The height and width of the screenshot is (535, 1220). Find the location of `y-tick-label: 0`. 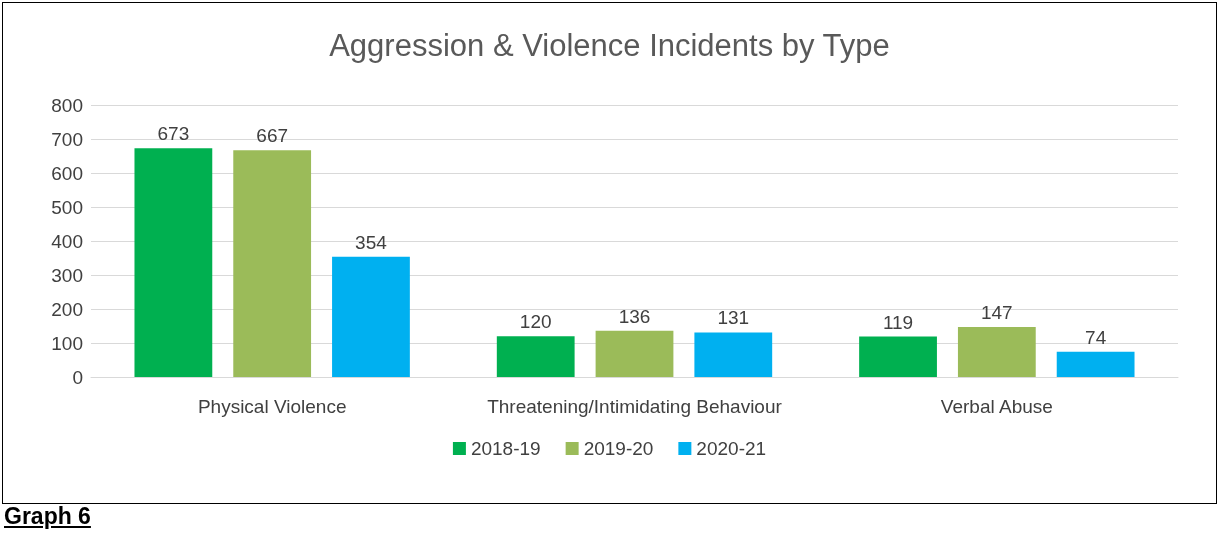

y-tick-label: 0 is located at coordinates (77, 377).